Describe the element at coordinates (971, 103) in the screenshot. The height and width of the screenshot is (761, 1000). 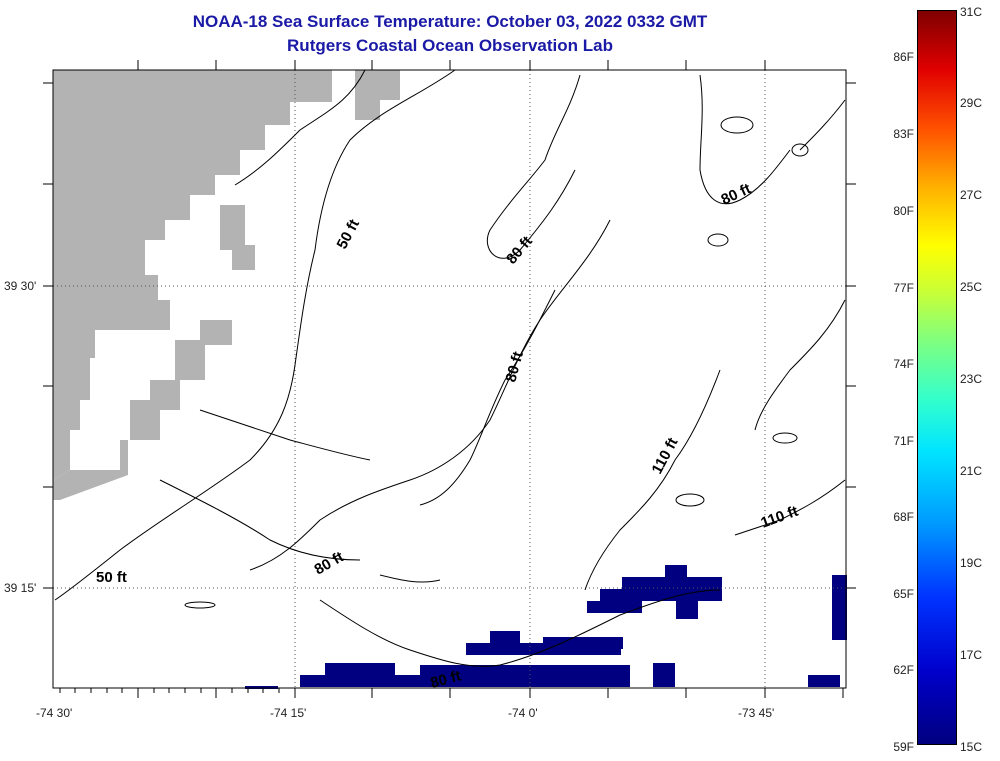
I see `colorbar-c-label: 29C` at that location.